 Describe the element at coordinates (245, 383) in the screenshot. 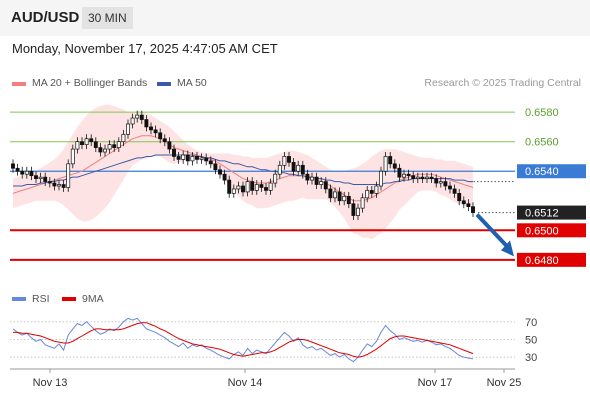

I see `x-tick-label: Nov 14` at that location.